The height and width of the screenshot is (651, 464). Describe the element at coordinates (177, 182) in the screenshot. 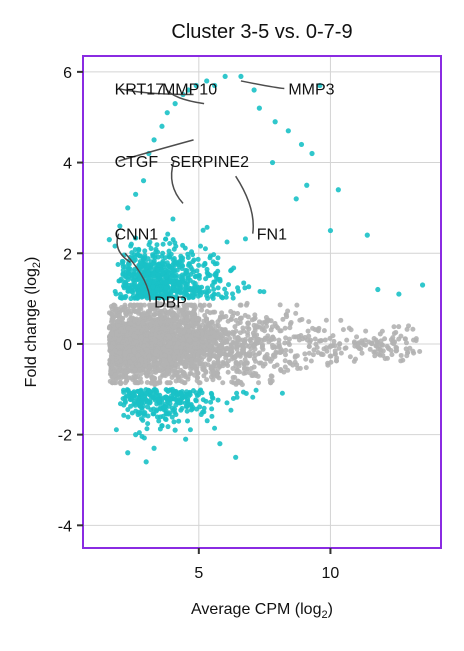

I see `annotation-connector` at that location.